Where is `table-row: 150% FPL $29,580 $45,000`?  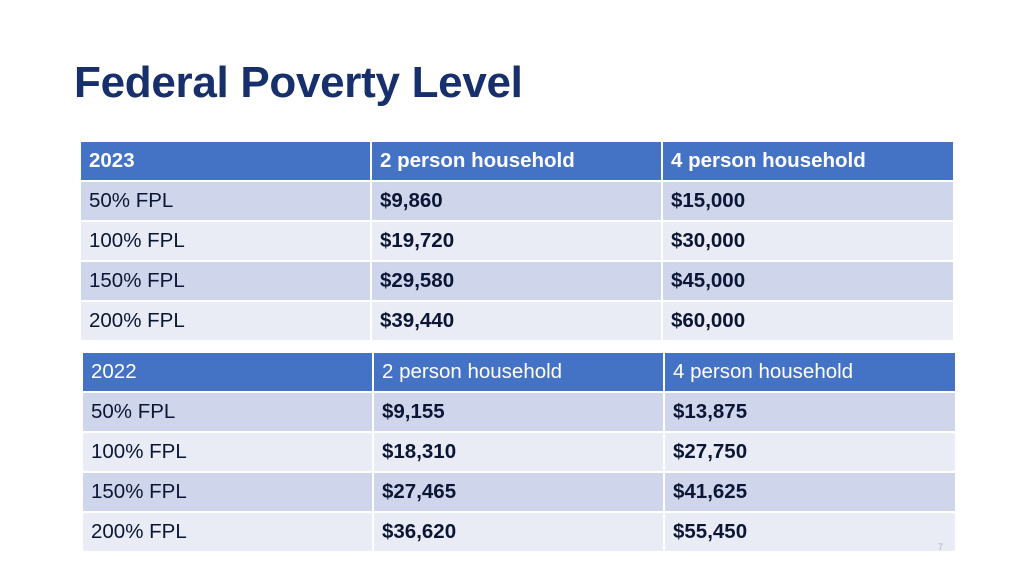
table-row: 150% FPL $29,580 $45,000 is located at coordinates (517, 281).